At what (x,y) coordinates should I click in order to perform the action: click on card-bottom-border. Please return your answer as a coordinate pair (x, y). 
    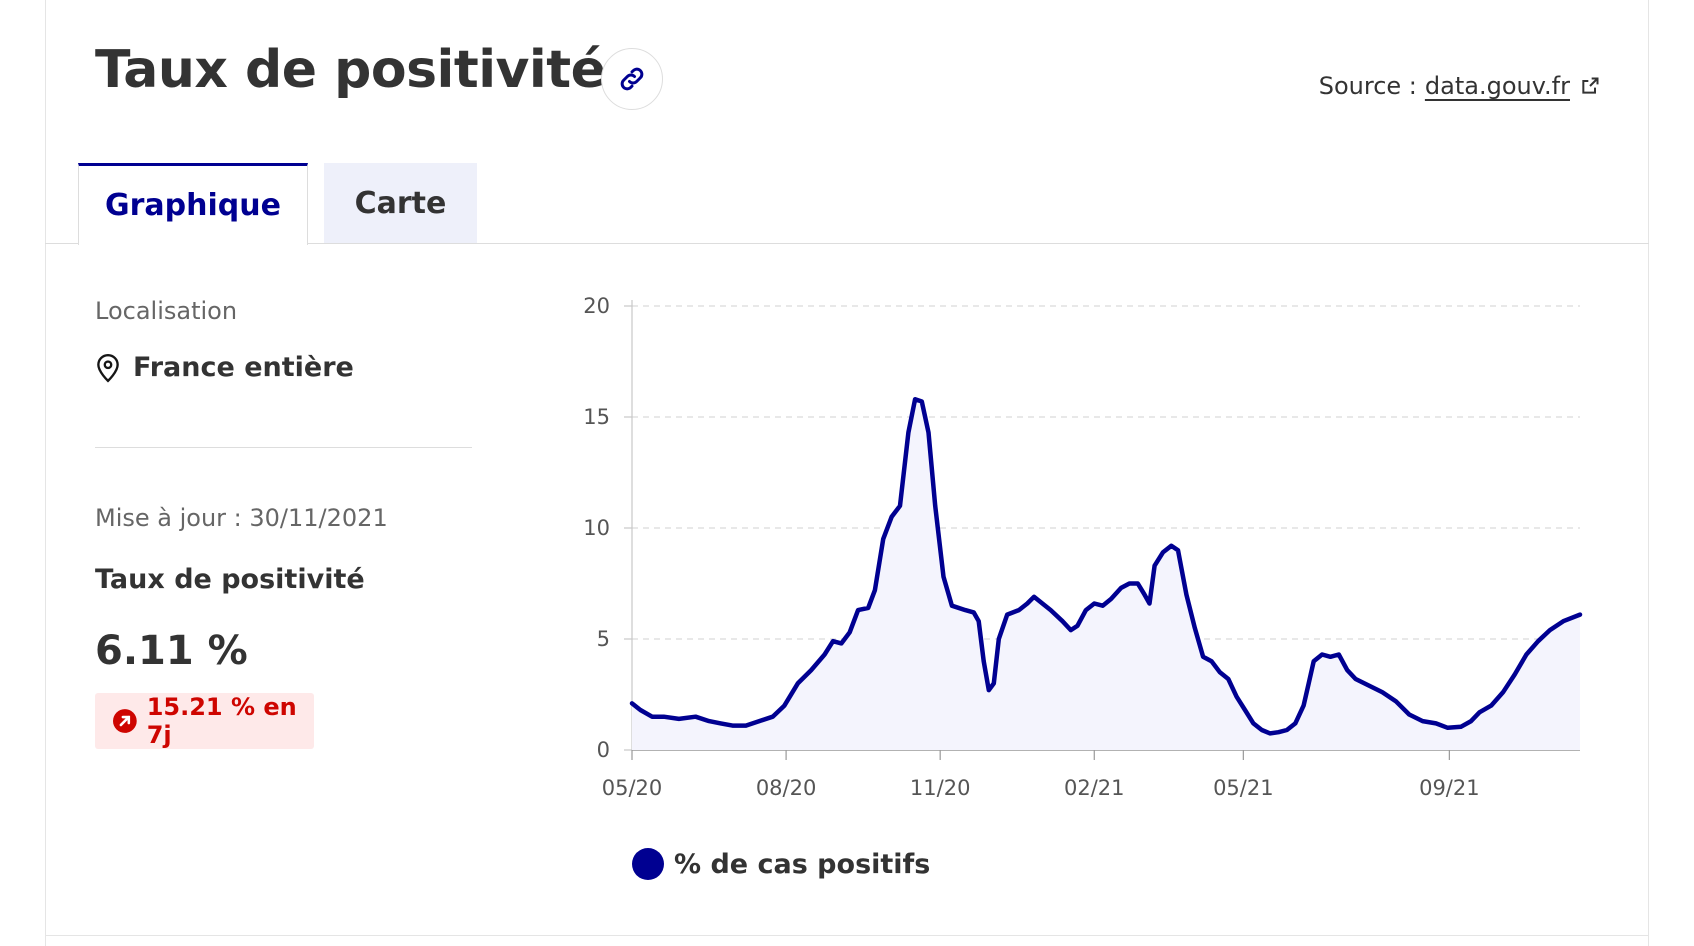
    Looking at the image, I should click on (847, 935).